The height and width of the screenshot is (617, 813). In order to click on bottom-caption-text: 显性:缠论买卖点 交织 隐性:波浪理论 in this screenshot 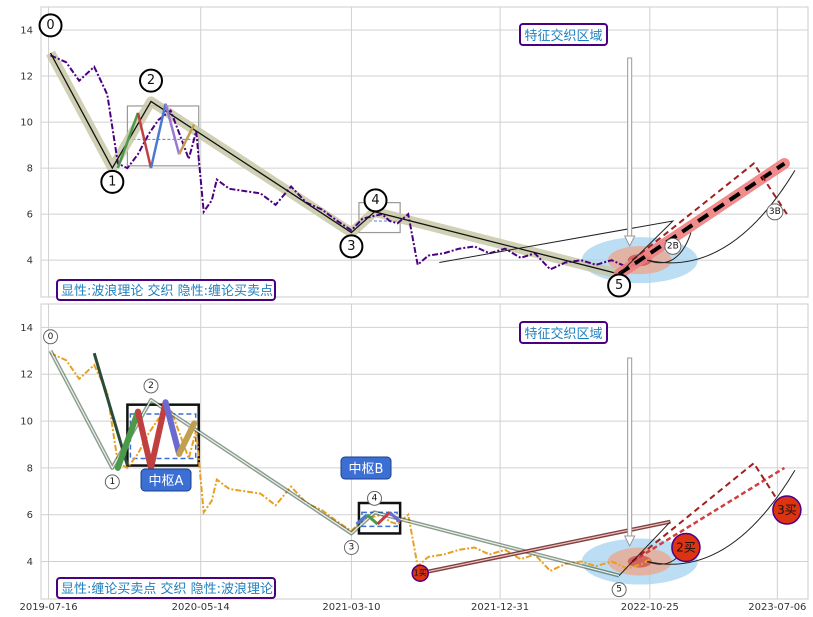, I will do `click(167, 589)`.